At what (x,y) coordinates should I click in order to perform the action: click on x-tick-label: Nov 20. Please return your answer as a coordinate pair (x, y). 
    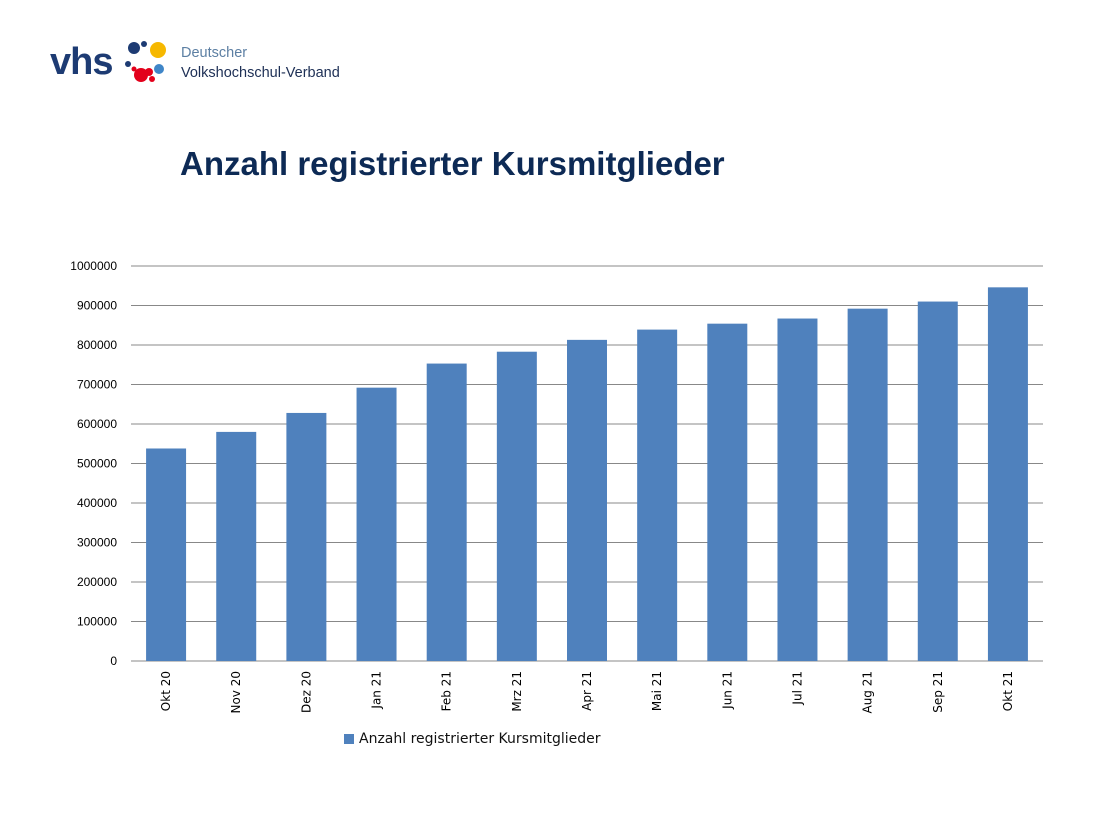
    Looking at the image, I should click on (236, 692).